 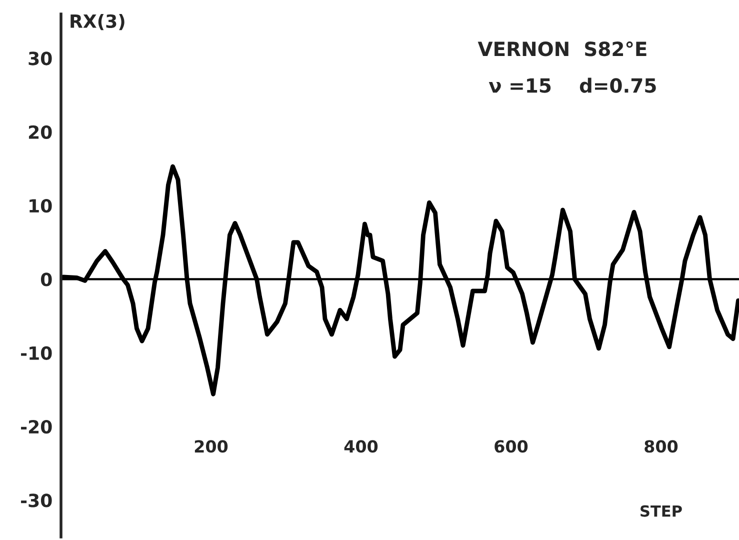 What do you see at coordinates (41, 205) in the screenshot?
I see `y-tick-label: 10` at bounding box center [41, 205].